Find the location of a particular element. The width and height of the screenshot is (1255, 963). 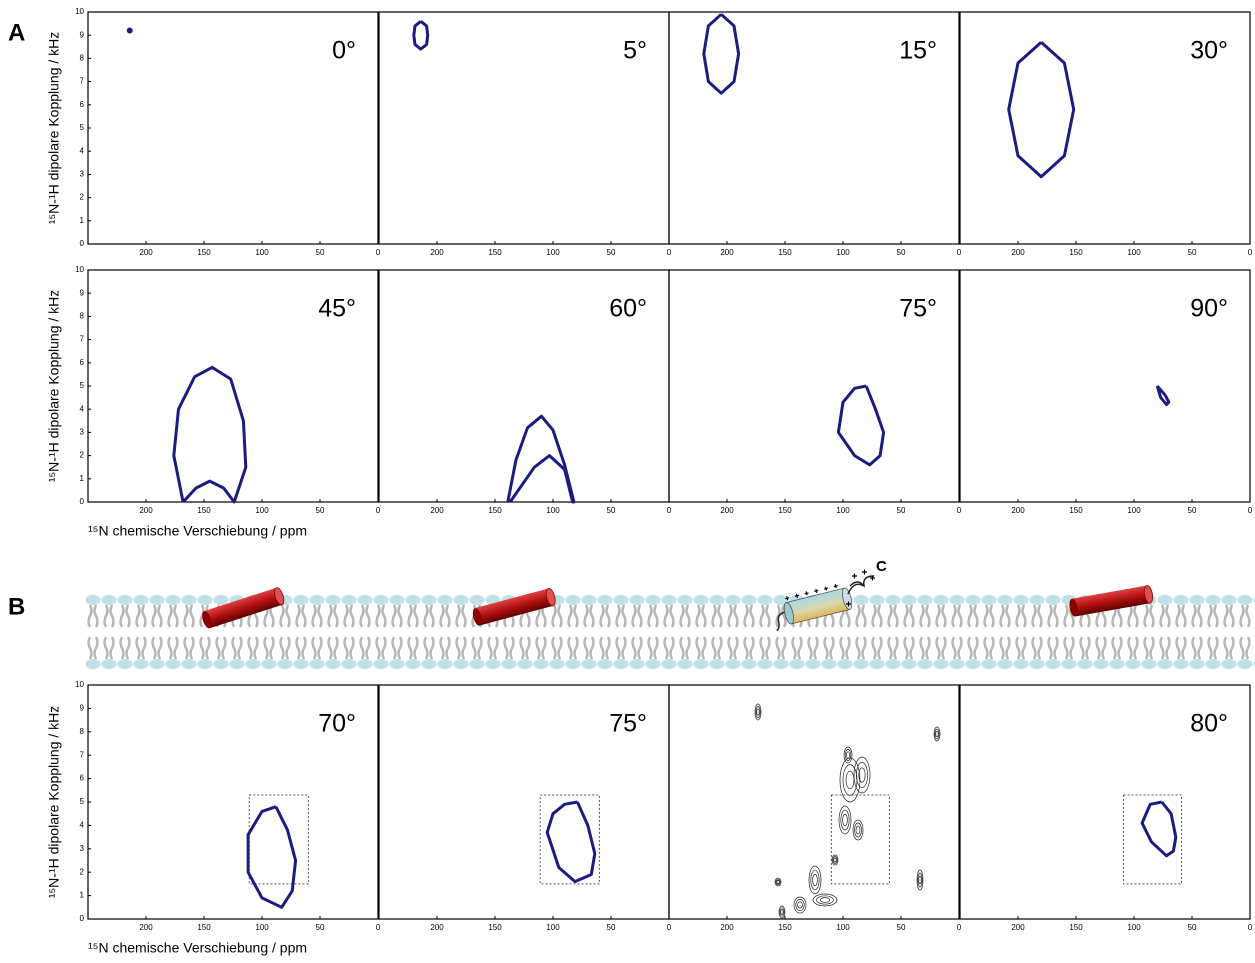

y-tick-label: 7 is located at coordinates (82, 754).